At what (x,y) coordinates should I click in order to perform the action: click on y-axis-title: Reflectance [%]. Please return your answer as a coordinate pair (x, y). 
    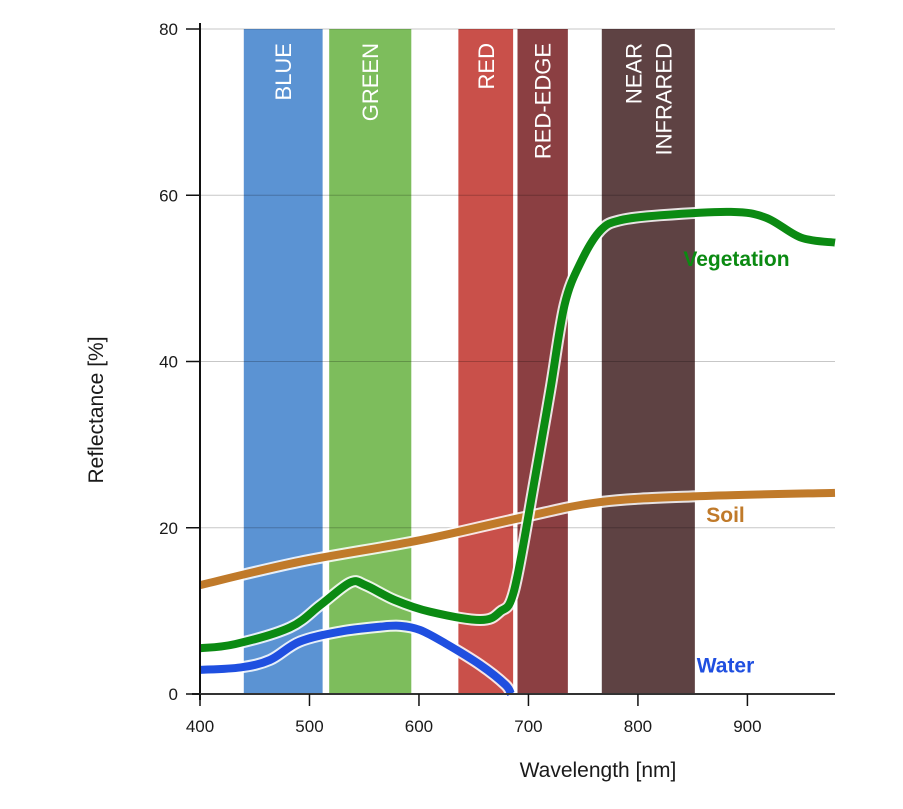
    Looking at the image, I should click on (96, 409).